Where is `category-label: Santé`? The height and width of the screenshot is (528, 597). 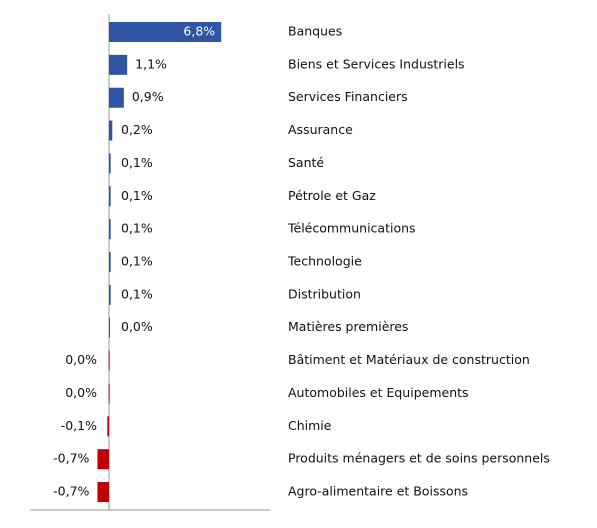
category-label: Santé is located at coordinates (306, 162).